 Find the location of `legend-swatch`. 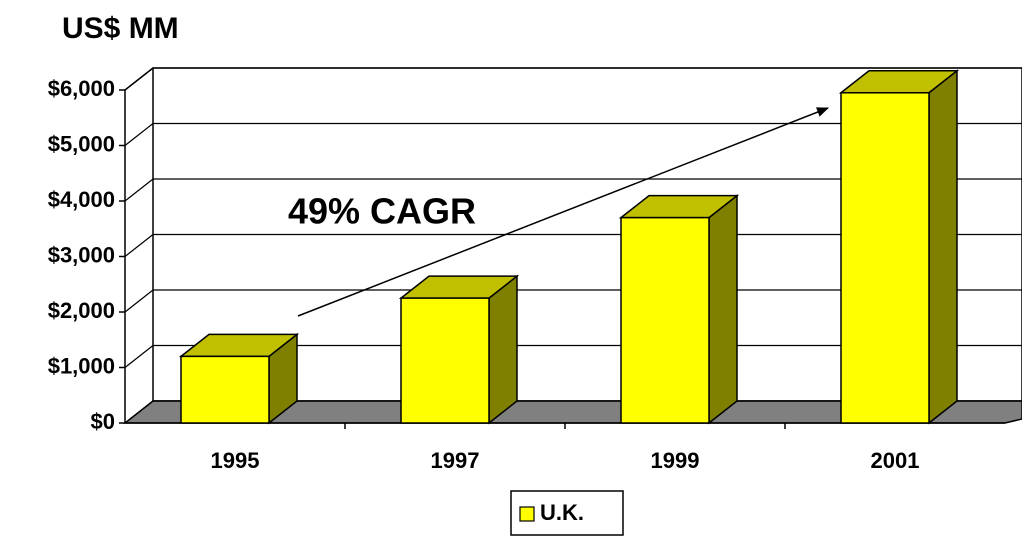

legend-swatch is located at coordinates (527, 514).